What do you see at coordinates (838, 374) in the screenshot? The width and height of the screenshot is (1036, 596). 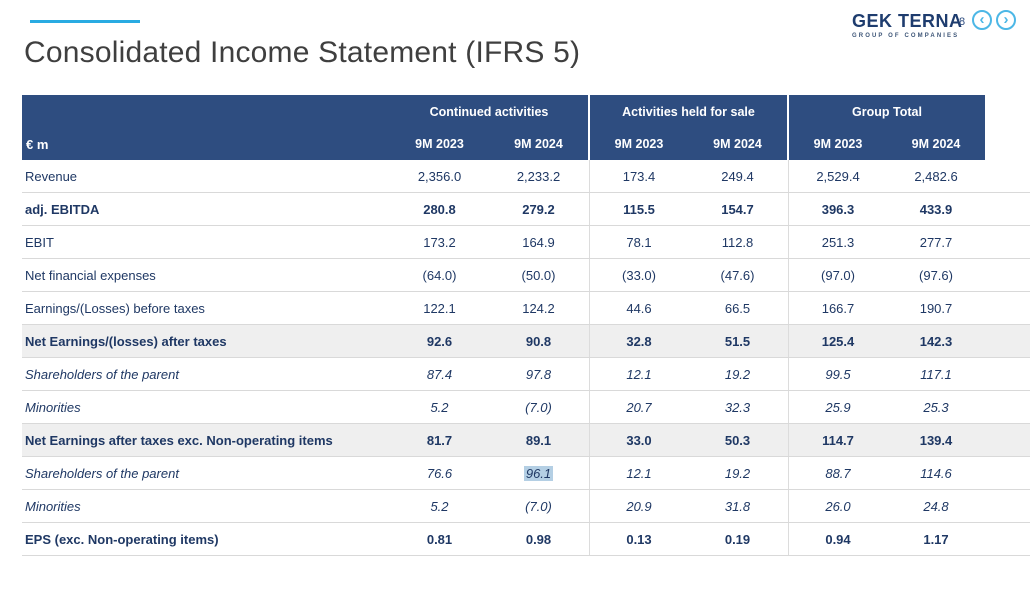 I see `cell-value: 99.5` at bounding box center [838, 374].